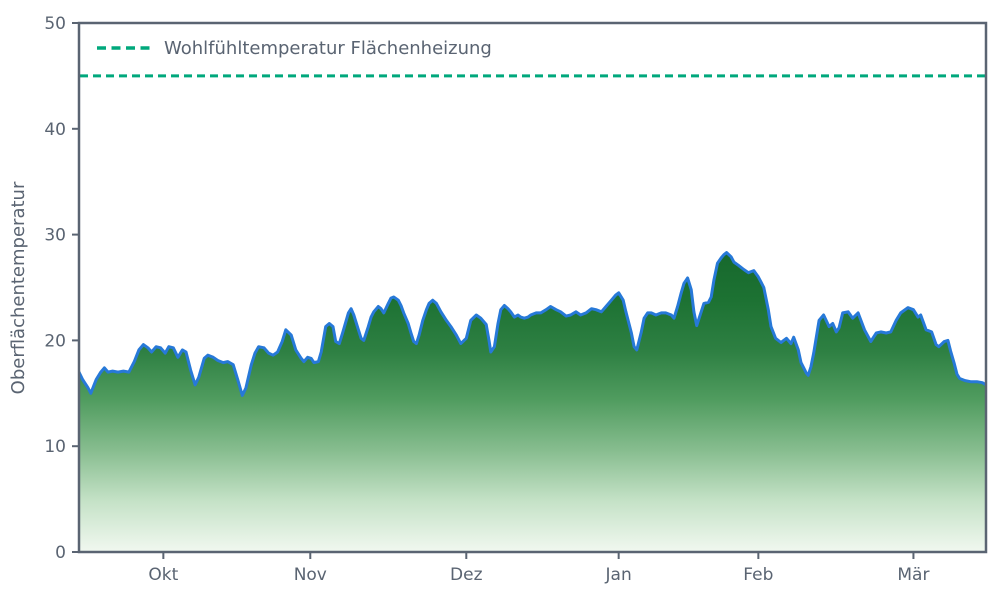 The width and height of the screenshot is (1000, 600). Describe the element at coordinates (55, 236) in the screenshot. I see `y-tick-label-30: 30` at that location.